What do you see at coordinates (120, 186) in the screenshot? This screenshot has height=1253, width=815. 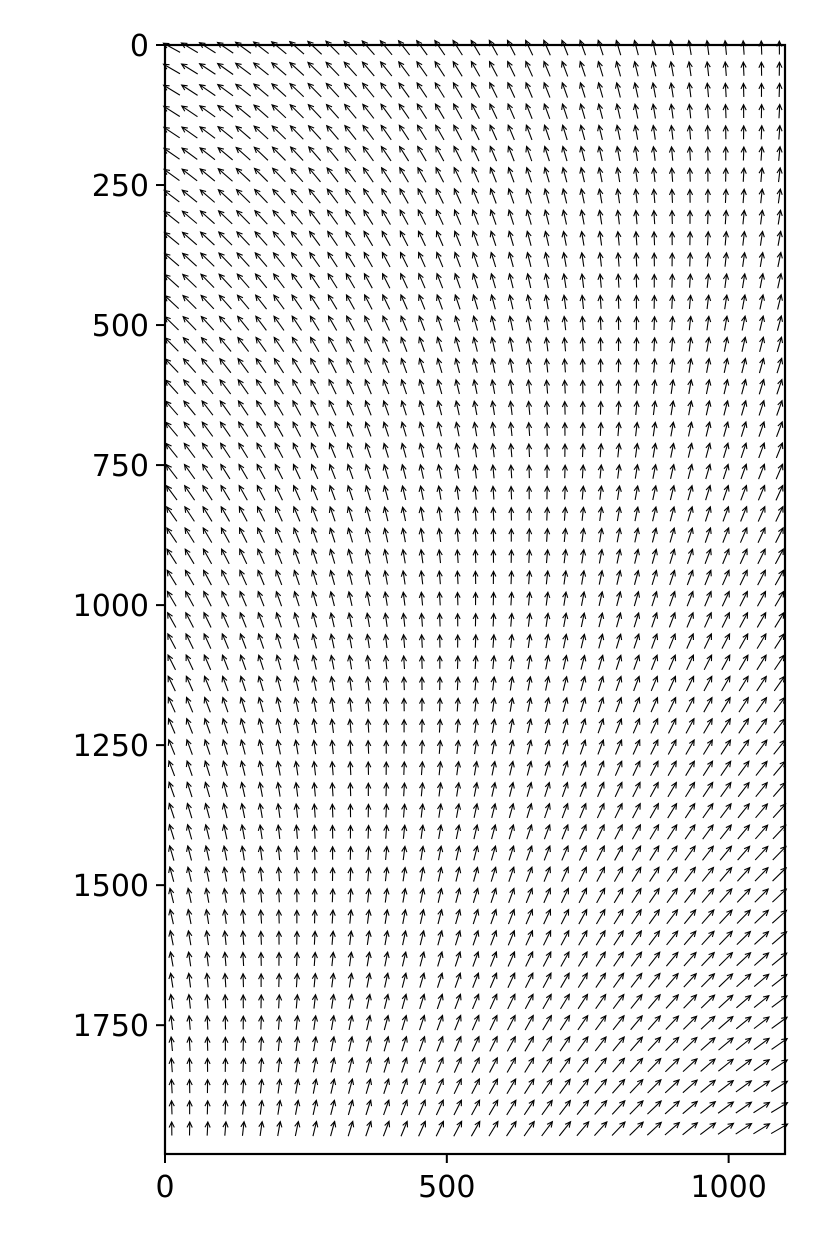 I see `y-tick-label: 250` at bounding box center [120, 186].